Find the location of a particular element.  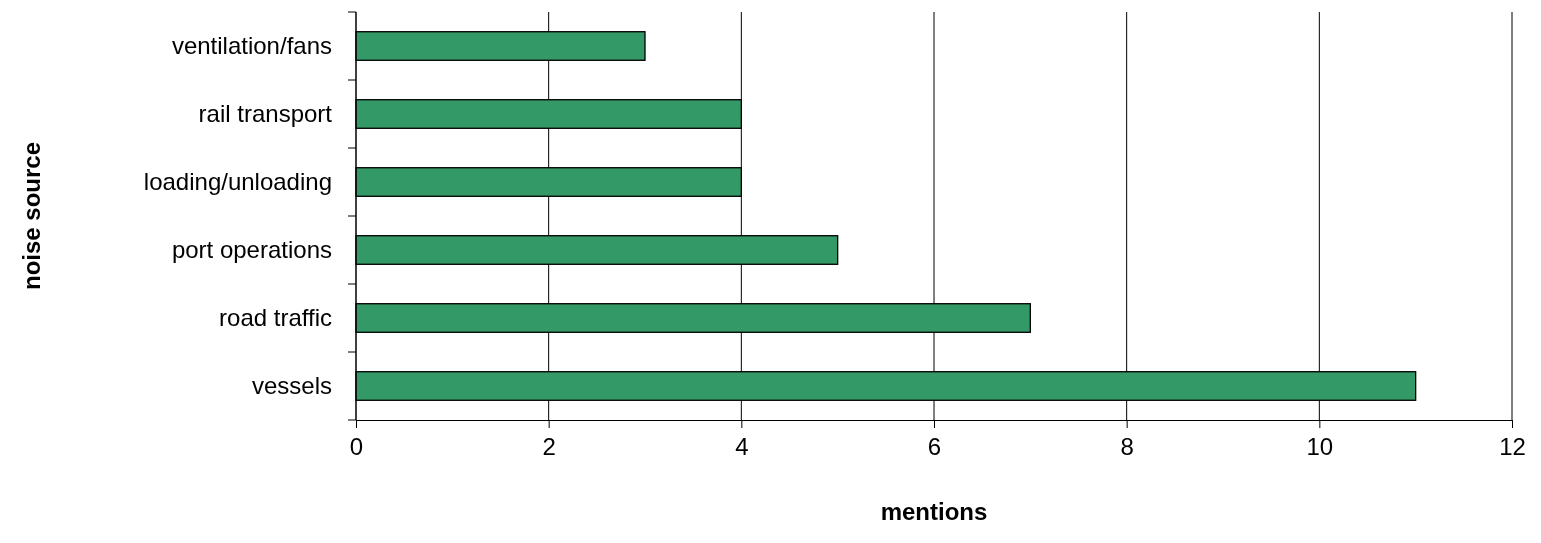

x-tick-label: 12 is located at coordinates (1512, 447).